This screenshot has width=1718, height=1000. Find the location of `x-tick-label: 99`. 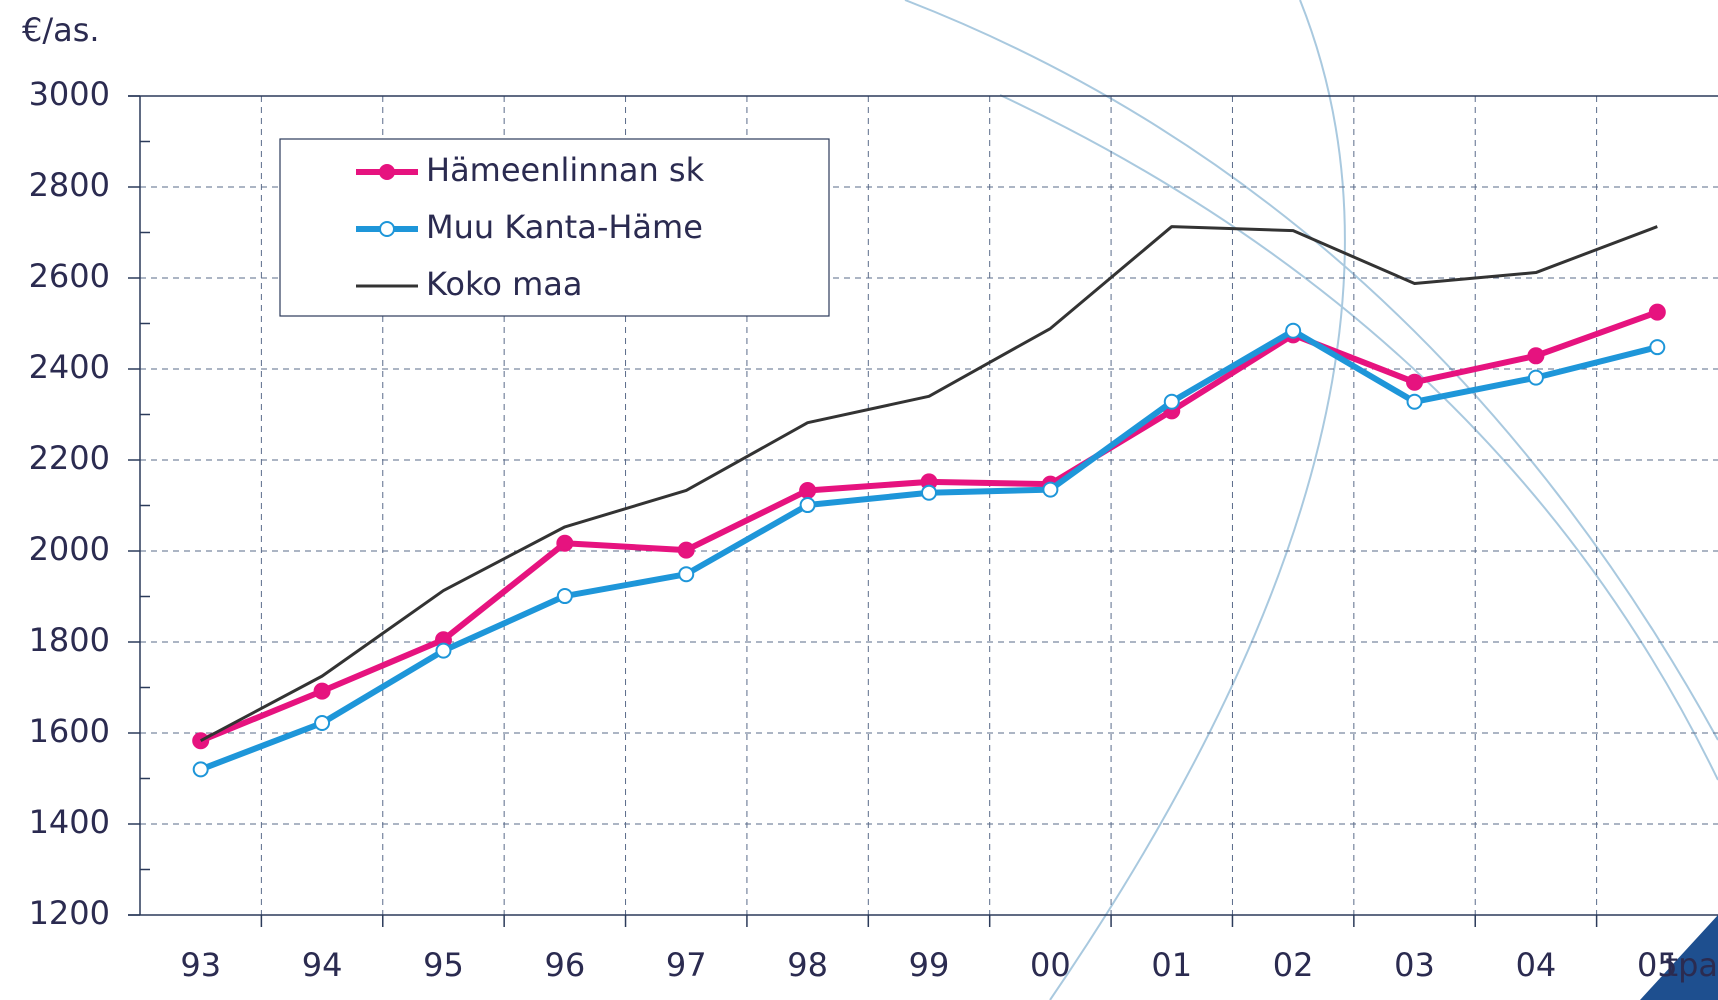

x-tick-label: 99 is located at coordinates (929, 965).